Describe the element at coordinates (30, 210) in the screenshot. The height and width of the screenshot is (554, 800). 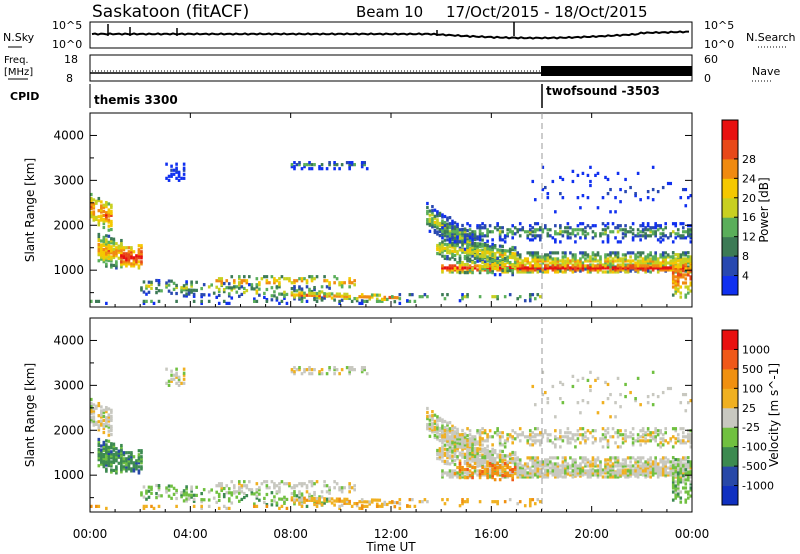
I see `power-y-label: Slant Range [km]` at that location.